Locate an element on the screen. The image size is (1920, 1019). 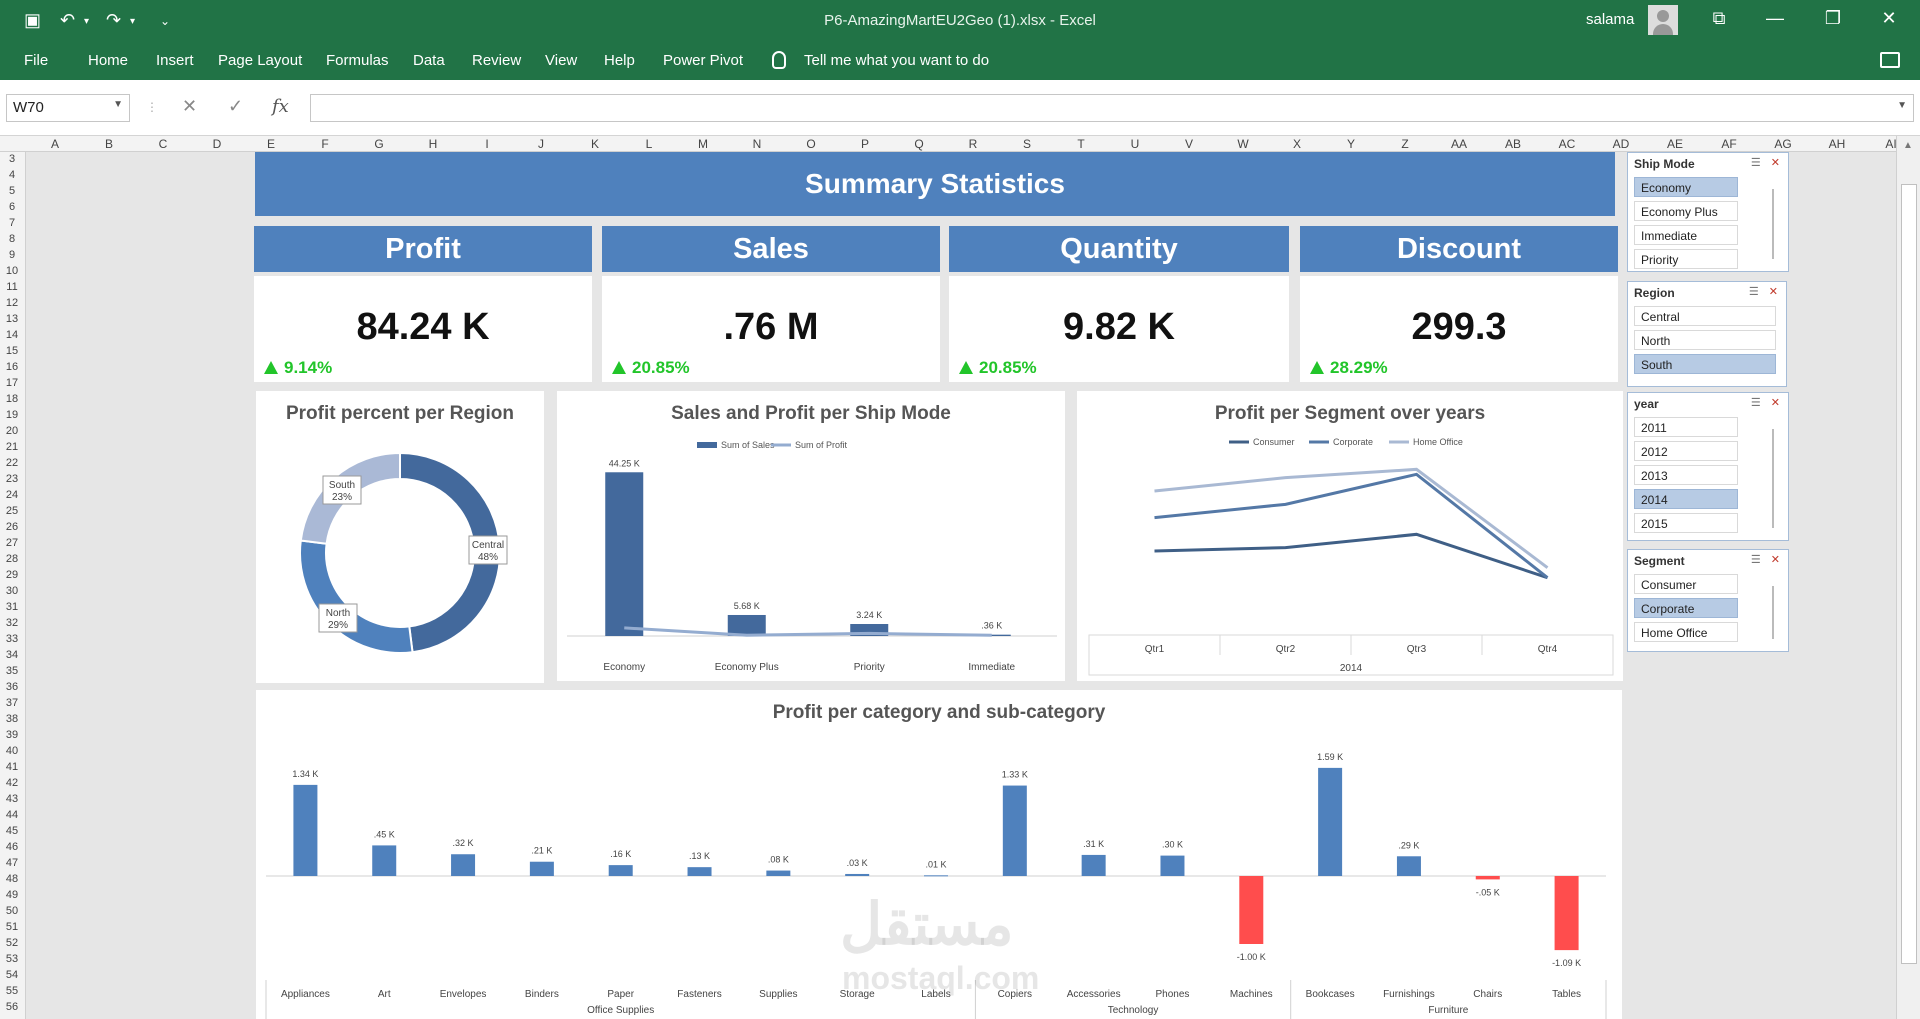
row-header-49: 49 is located at coordinates (12, 895).